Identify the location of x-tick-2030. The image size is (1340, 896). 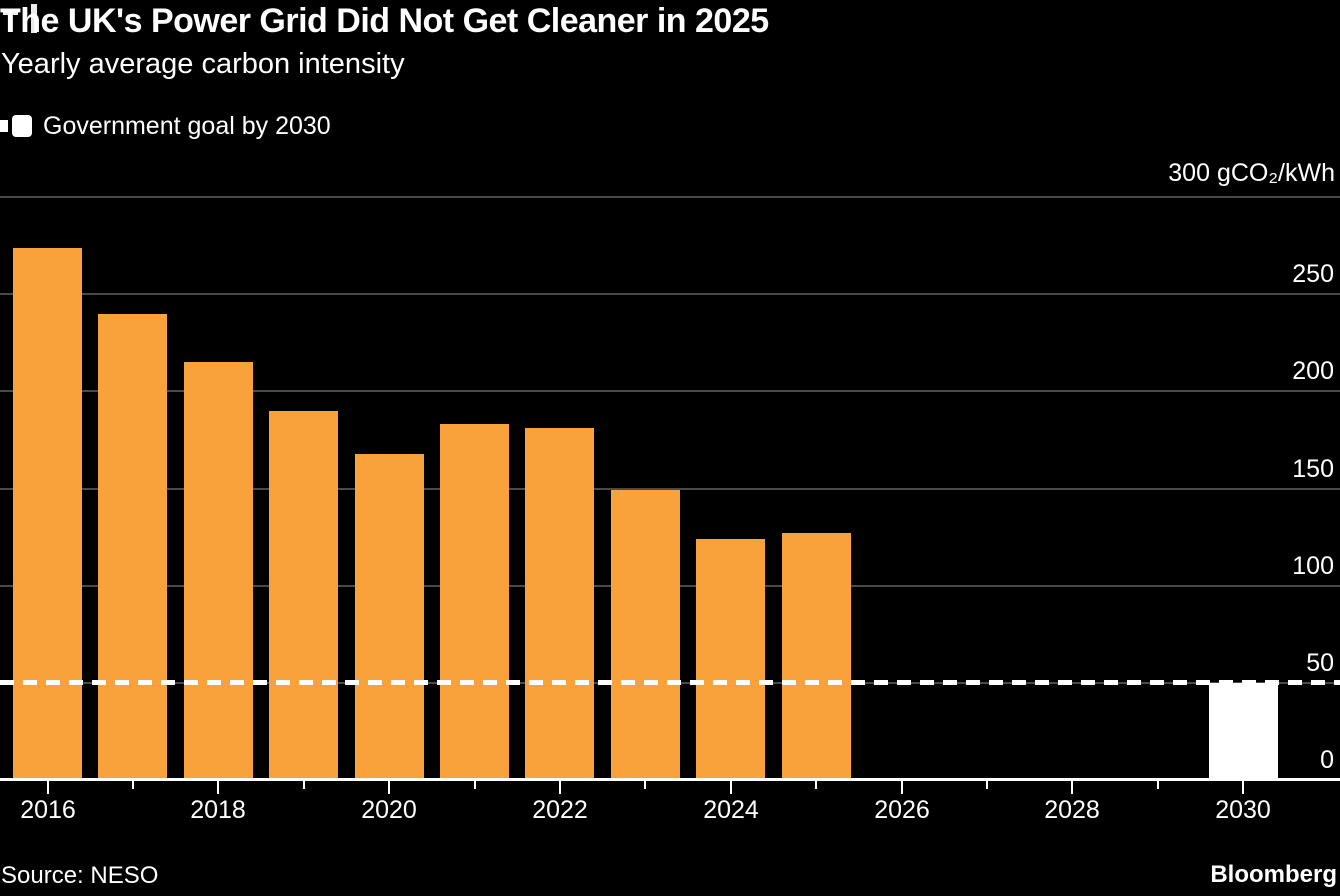
(1243, 787).